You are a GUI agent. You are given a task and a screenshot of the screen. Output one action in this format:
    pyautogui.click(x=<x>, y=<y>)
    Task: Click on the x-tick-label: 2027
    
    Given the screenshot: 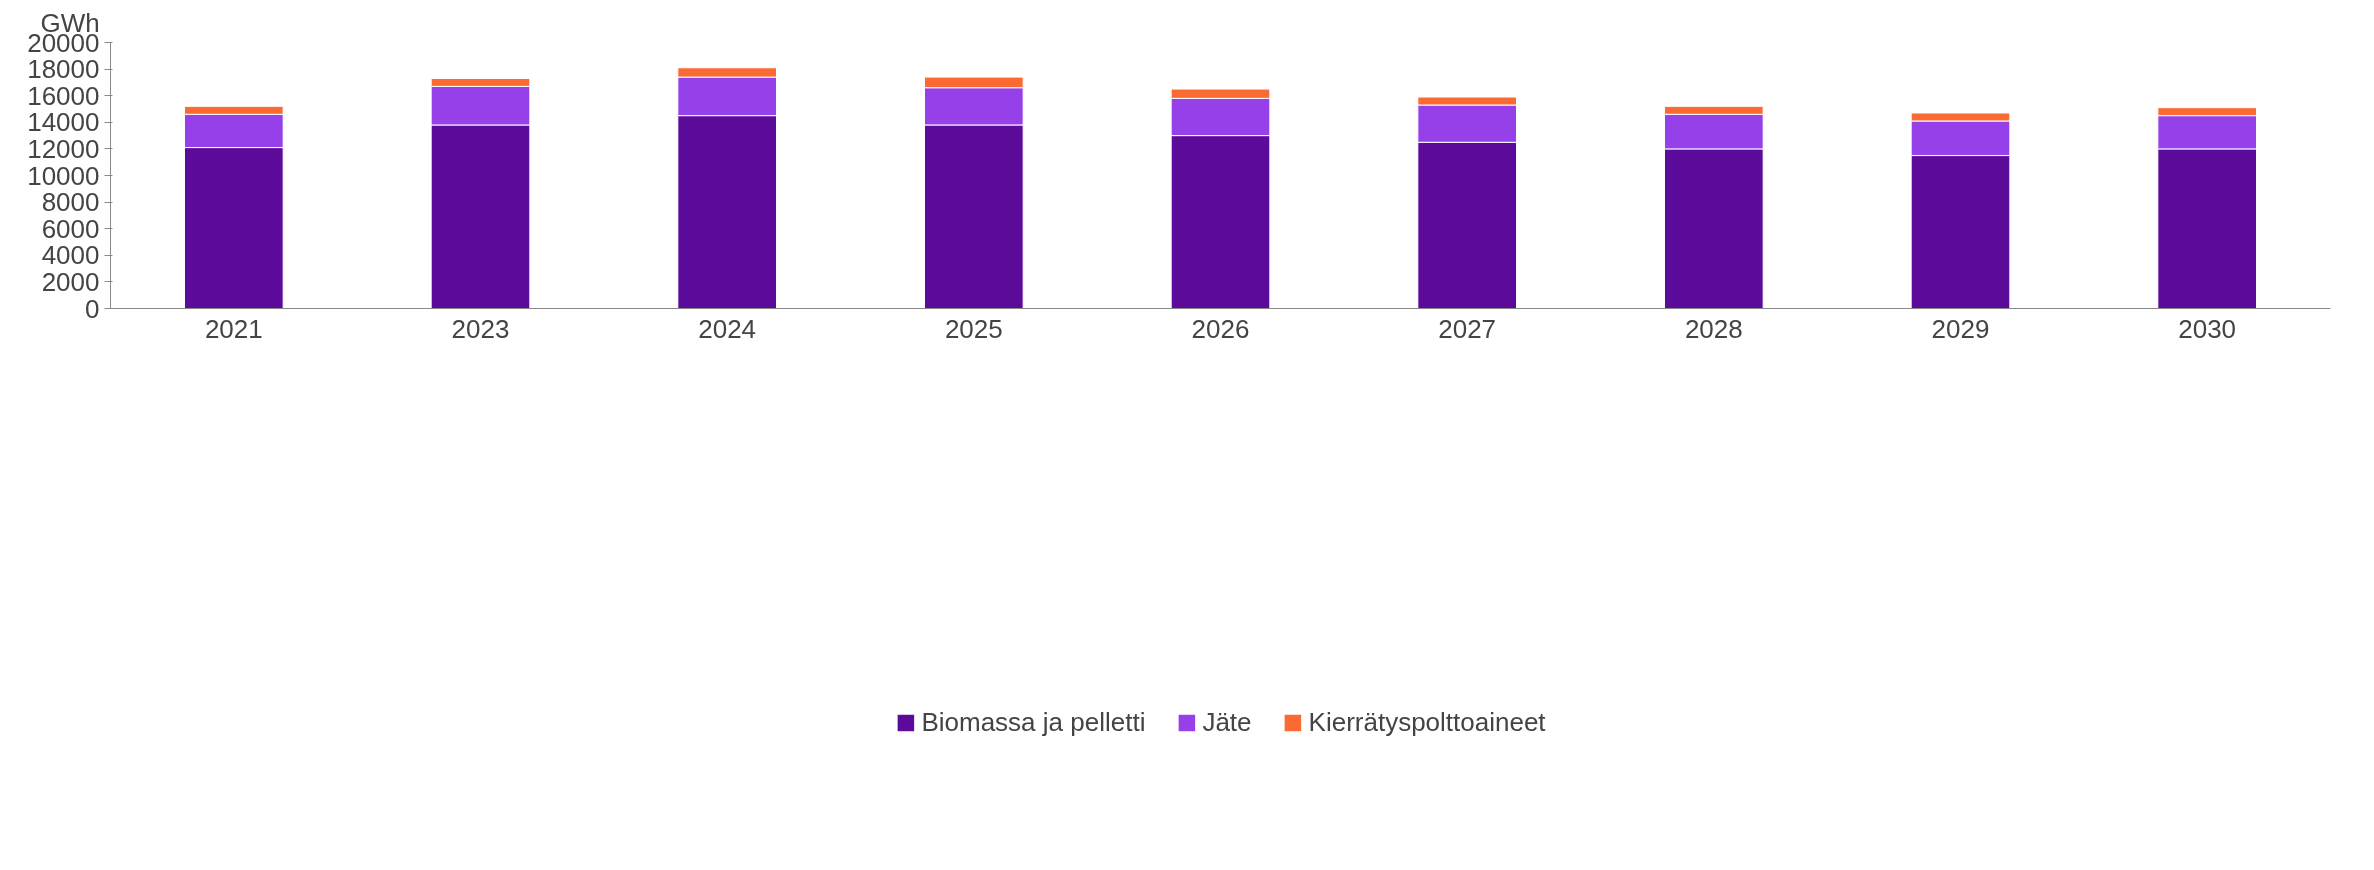 What is the action you would take?
    pyautogui.click(x=1467, y=328)
    